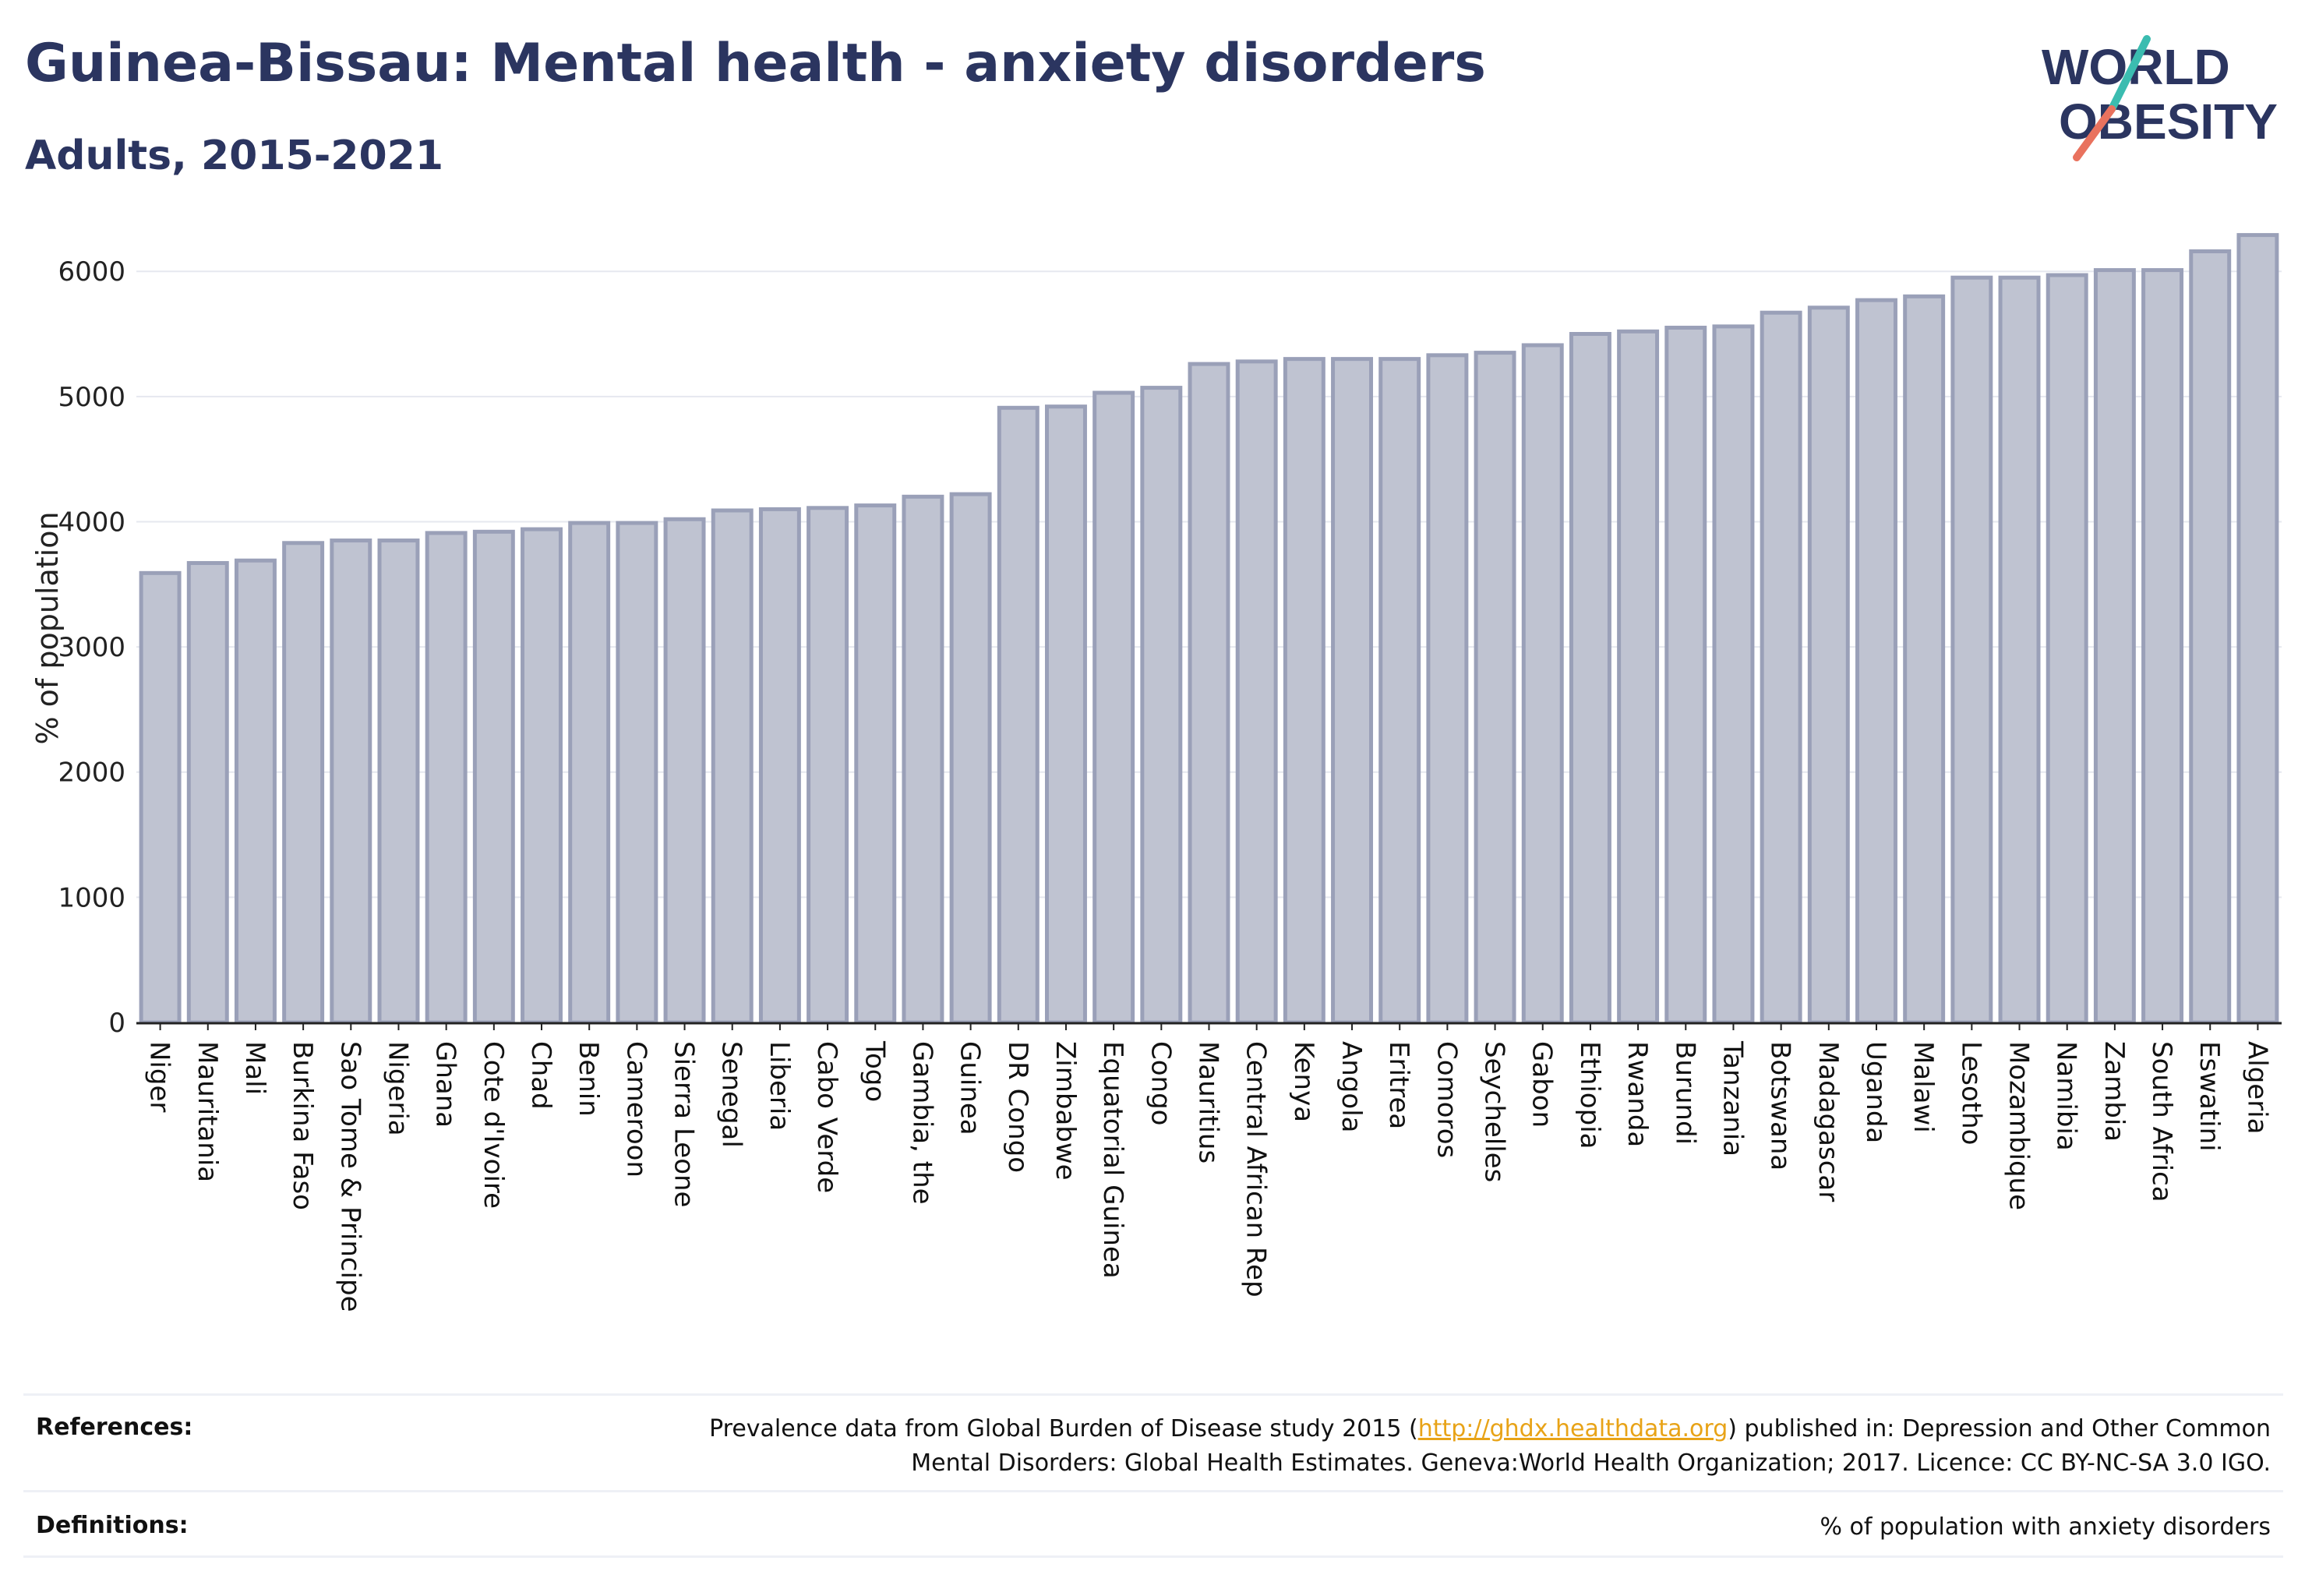 This screenshot has width=2305, height=1596. What do you see at coordinates (874, 1071) in the screenshot?
I see `x-tick-label: Togo` at bounding box center [874, 1071].